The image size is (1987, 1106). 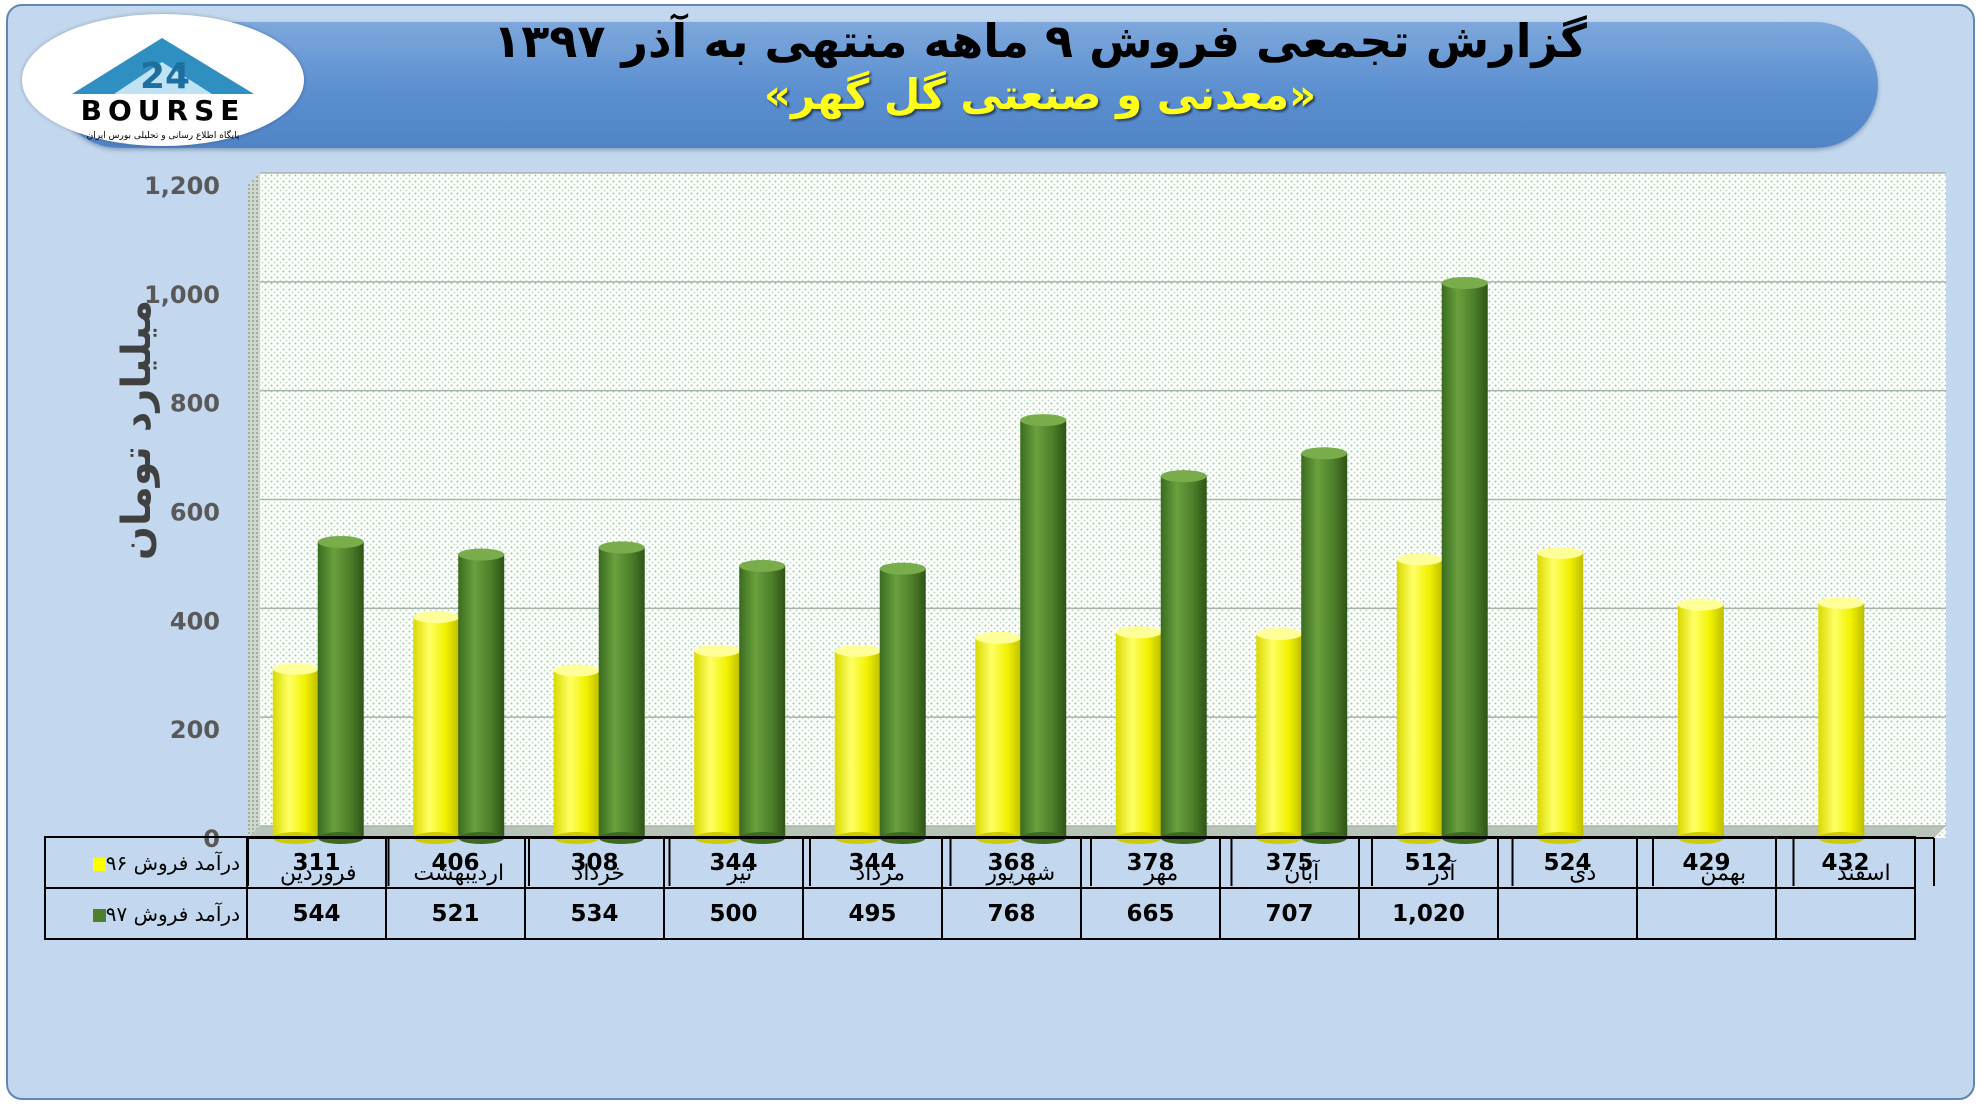 I want to click on series-label-cell: درآمد فروش ۹۷, so click(x=146, y=913).